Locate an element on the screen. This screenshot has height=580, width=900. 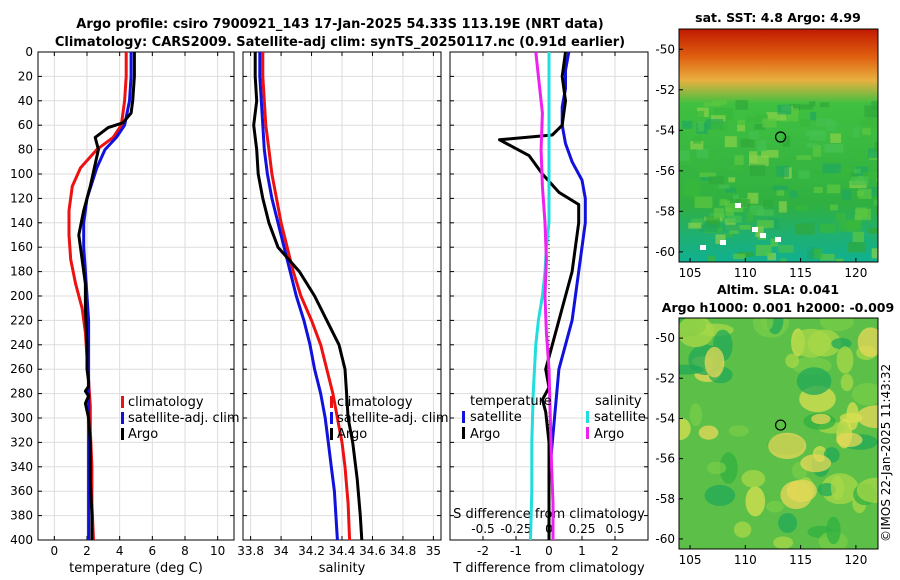
argo-float-marker is located at coordinates (781, 137).